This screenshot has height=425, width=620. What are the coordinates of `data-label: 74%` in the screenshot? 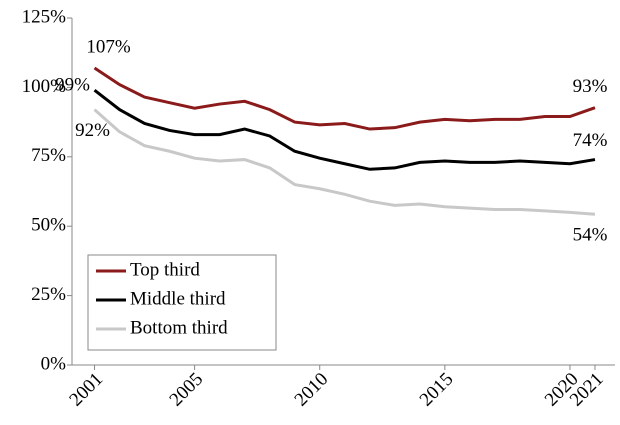 It's located at (590, 140).